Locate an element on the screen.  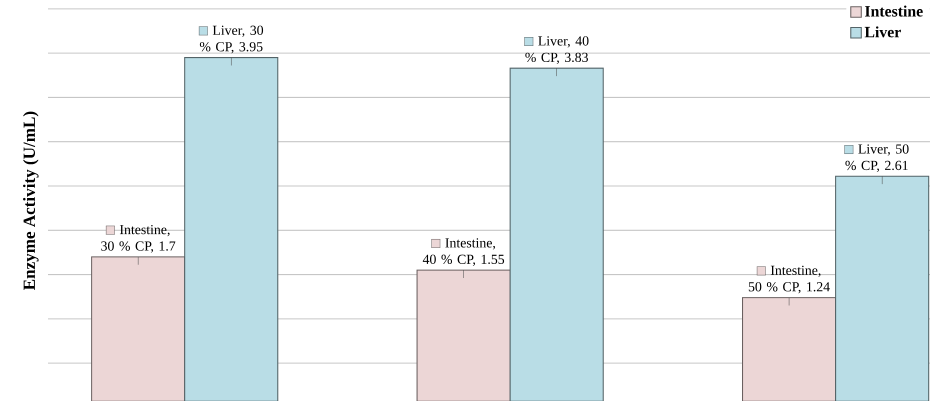
legend-label: Liver is located at coordinates (882, 32).